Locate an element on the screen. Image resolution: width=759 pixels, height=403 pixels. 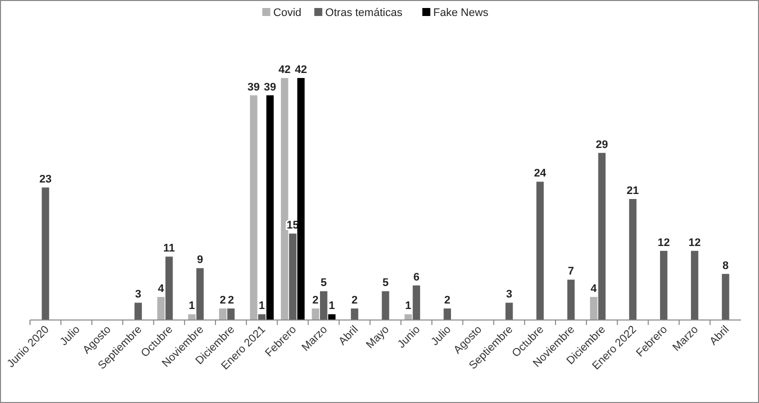
legend-label: Otras temáticas is located at coordinates (364, 13).